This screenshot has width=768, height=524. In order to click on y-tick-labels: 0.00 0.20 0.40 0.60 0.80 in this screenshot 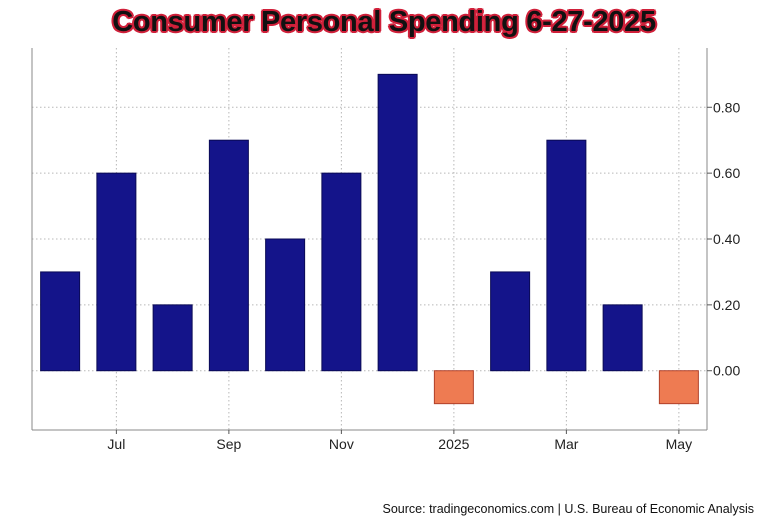, I will do `click(726, 238)`.